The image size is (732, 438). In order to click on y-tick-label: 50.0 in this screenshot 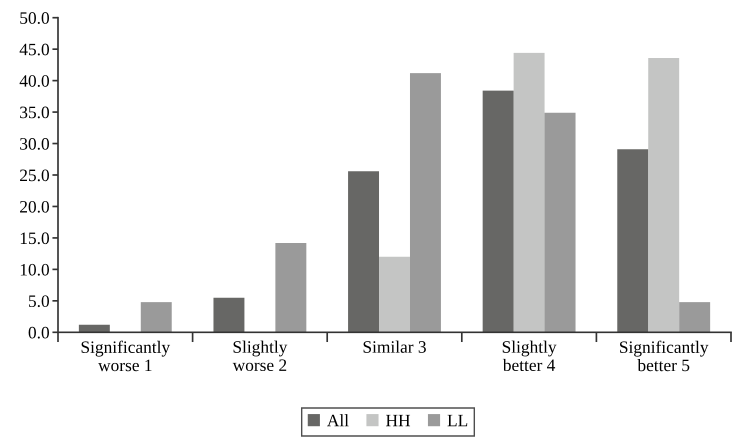, I will do `click(35, 18)`.